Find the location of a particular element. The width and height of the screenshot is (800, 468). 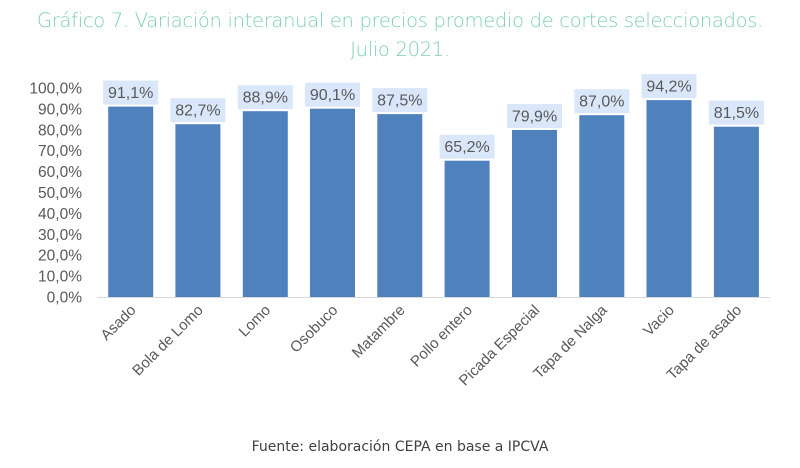

source-note: Fuente: elaboración CEPA en base a IPCVA is located at coordinates (400, 447).